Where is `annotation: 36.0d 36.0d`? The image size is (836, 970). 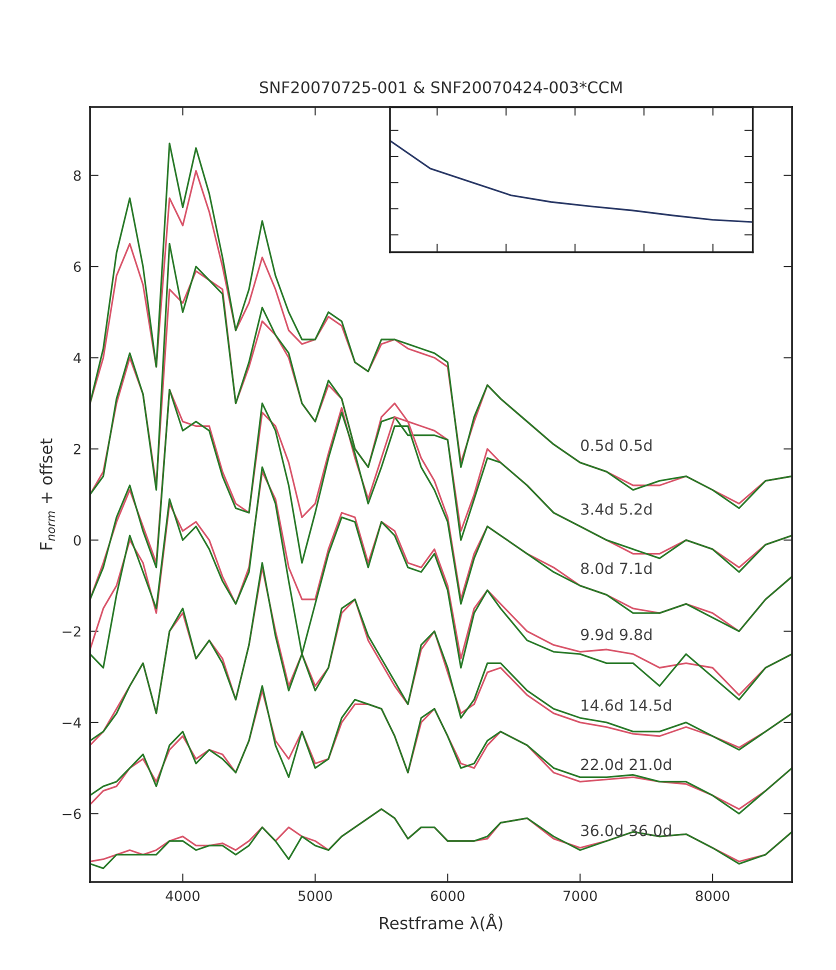 annotation: 36.0d 36.0d is located at coordinates (626, 830).